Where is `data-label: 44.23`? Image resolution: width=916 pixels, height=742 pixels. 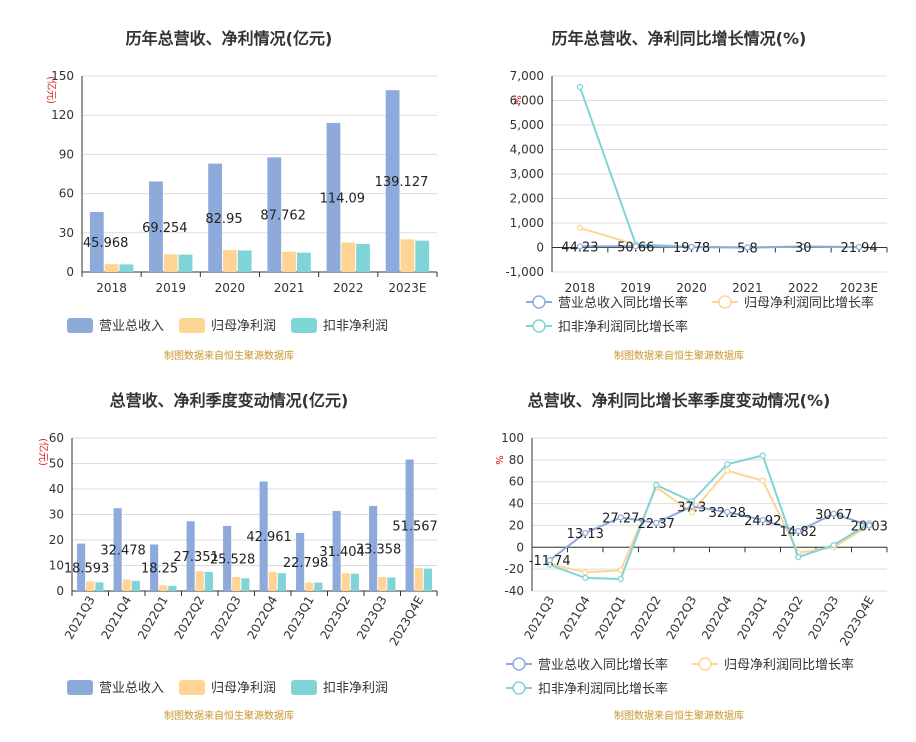 data-label: 44.23 is located at coordinates (579, 247).